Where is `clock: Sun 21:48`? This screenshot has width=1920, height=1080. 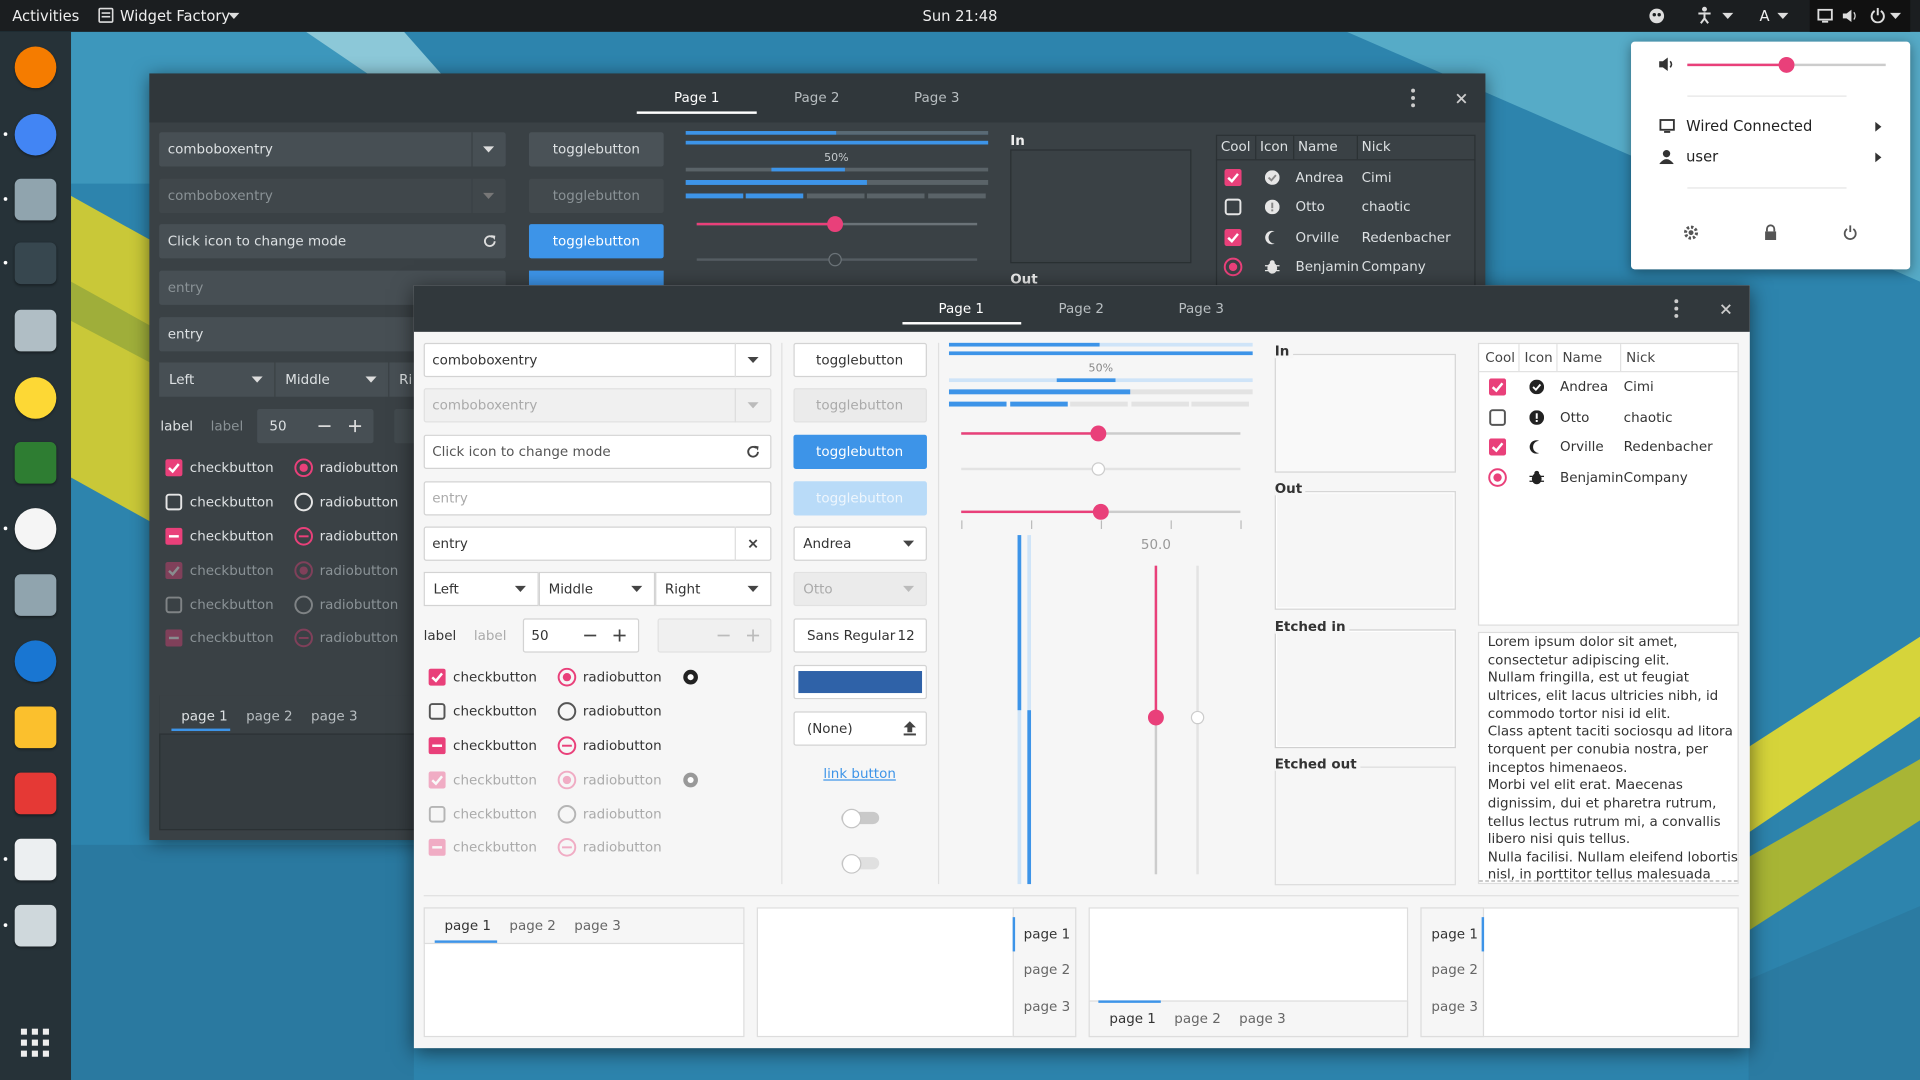 clock: Sun 21:48 is located at coordinates (960, 16).